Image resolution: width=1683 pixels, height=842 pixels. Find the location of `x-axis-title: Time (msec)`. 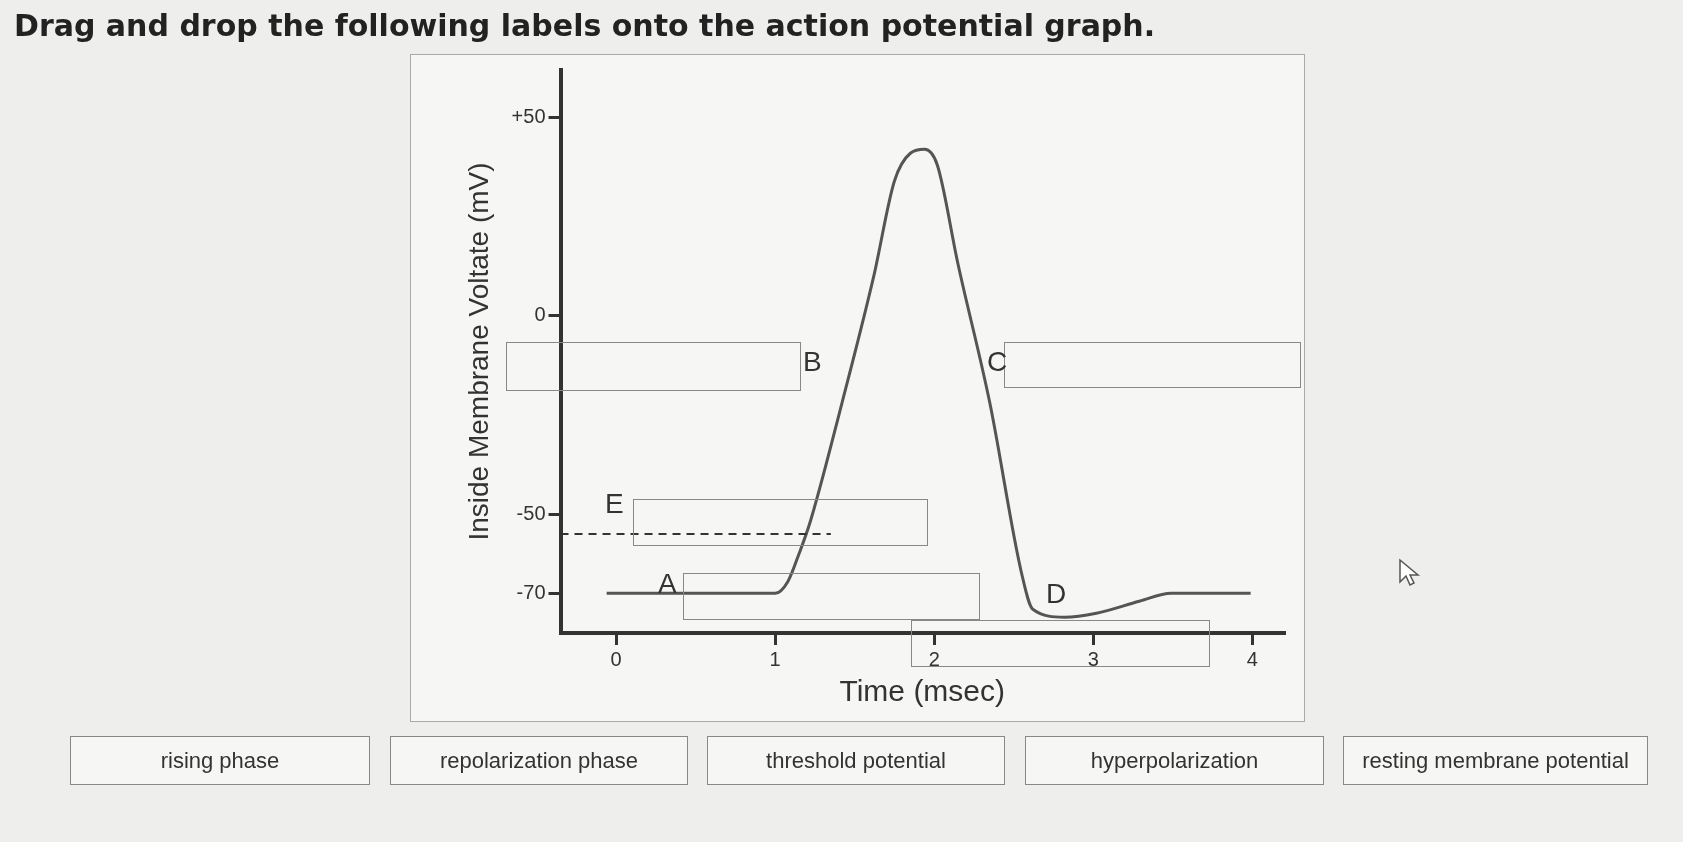

x-axis-title: Time (msec) is located at coordinates (922, 691).